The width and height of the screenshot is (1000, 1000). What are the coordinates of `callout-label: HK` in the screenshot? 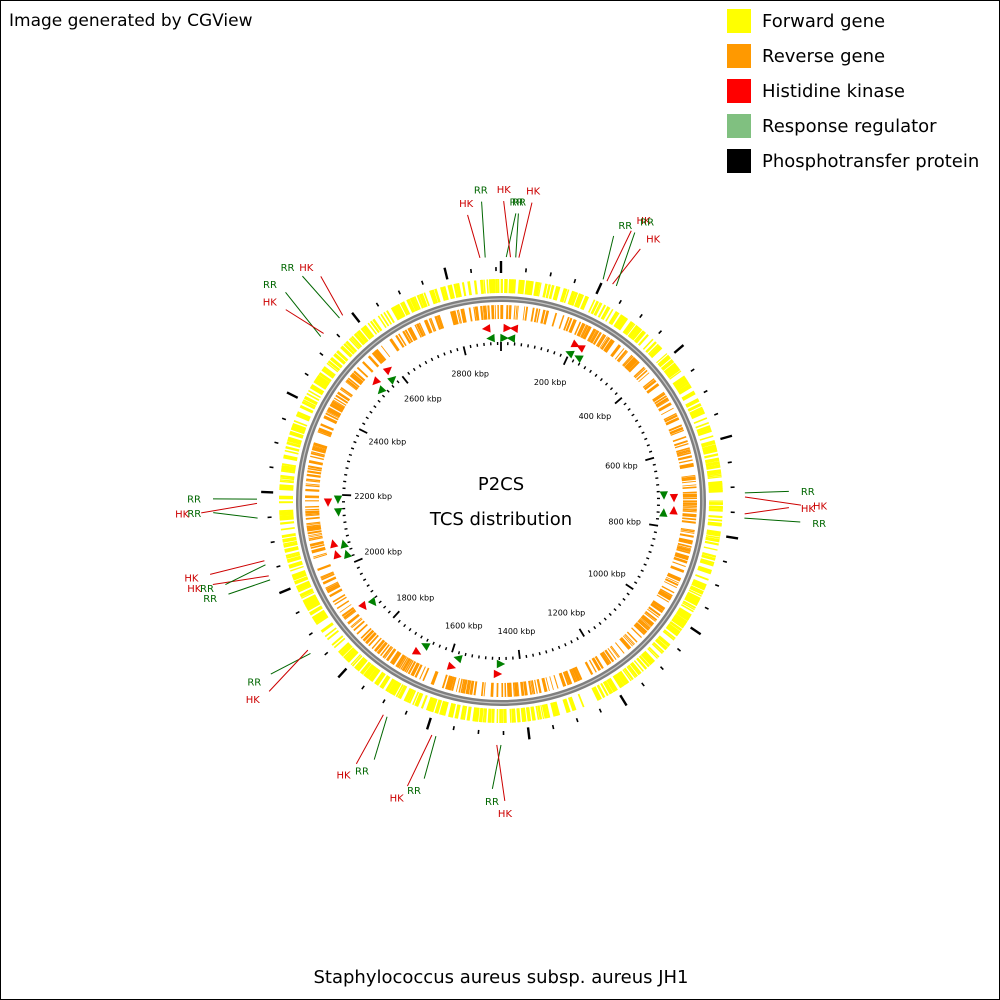 It's located at (397, 798).